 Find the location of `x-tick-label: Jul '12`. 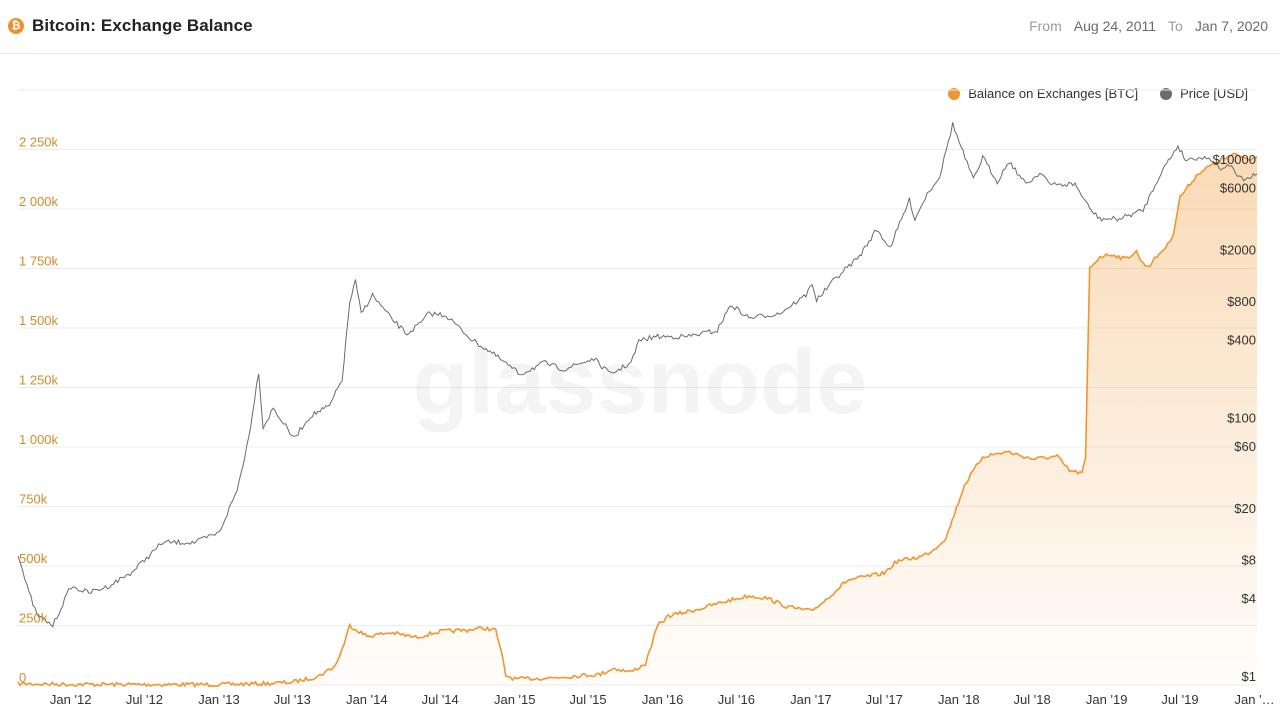

x-tick-label: Jul '12 is located at coordinates (144, 699).